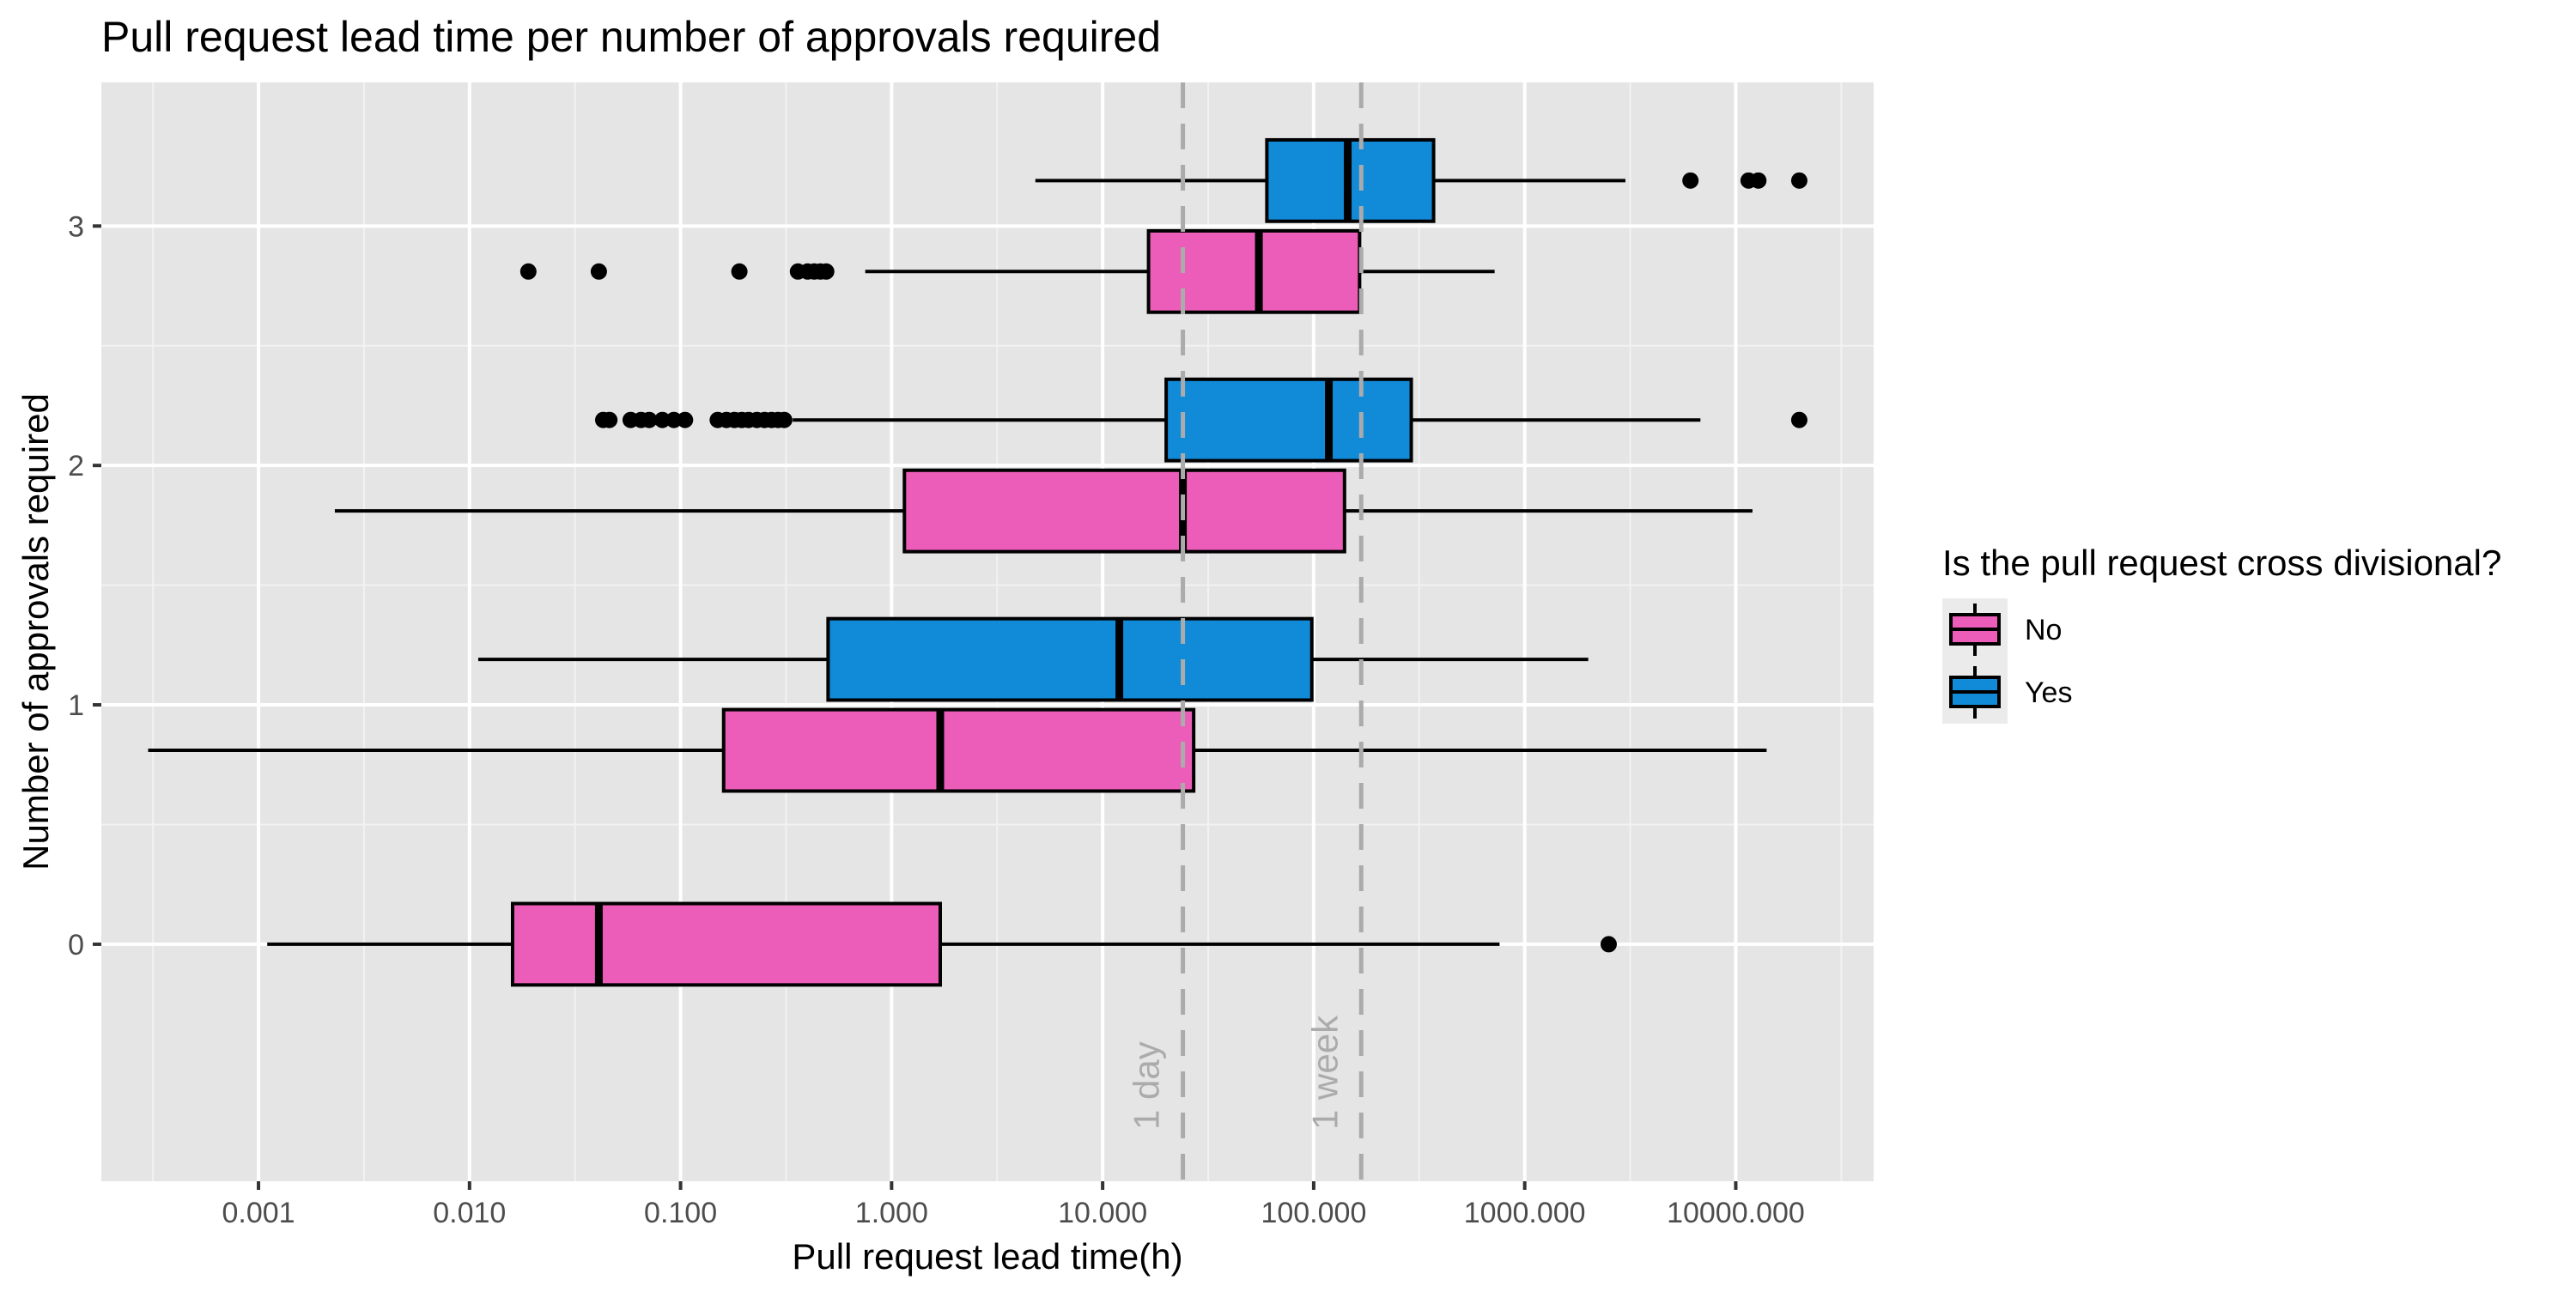  Describe the element at coordinates (470, 1213) in the screenshot. I see `x-tick-label: 0.010` at that location.